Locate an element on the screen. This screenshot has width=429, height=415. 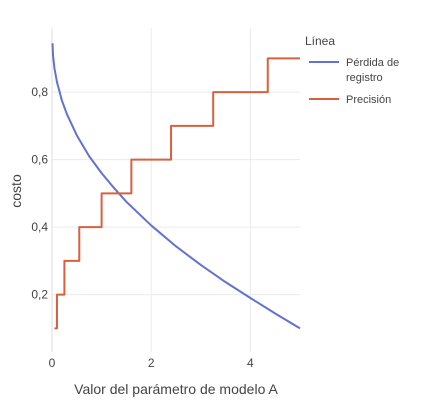
legend: Línea Pérdida de registro Precisión is located at coordinates (352, 70).